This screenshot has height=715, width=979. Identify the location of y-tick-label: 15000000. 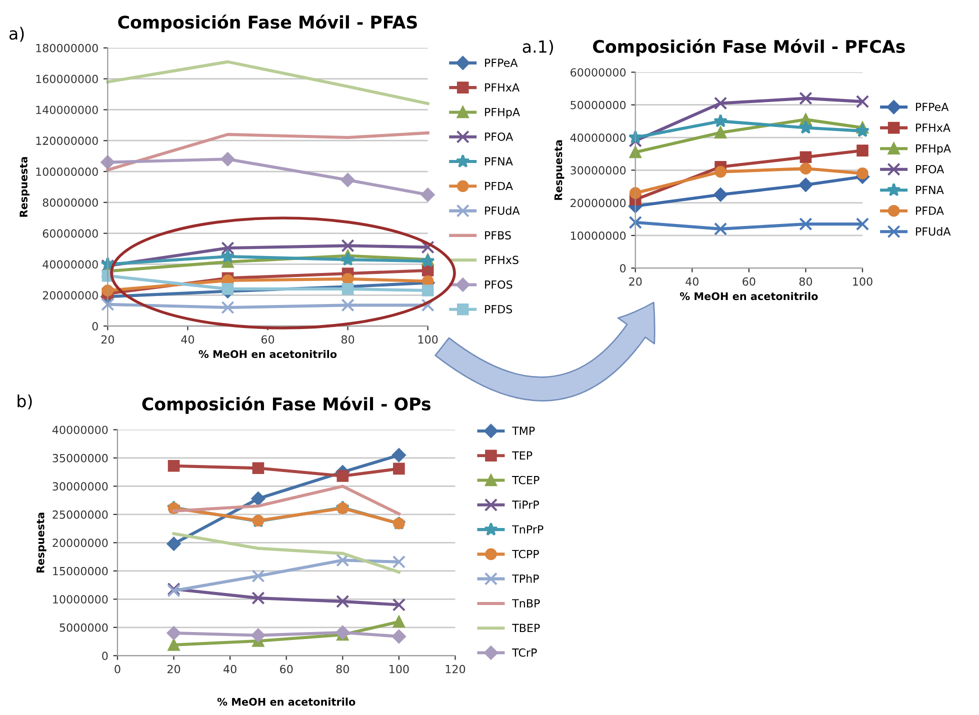
(80, 571).